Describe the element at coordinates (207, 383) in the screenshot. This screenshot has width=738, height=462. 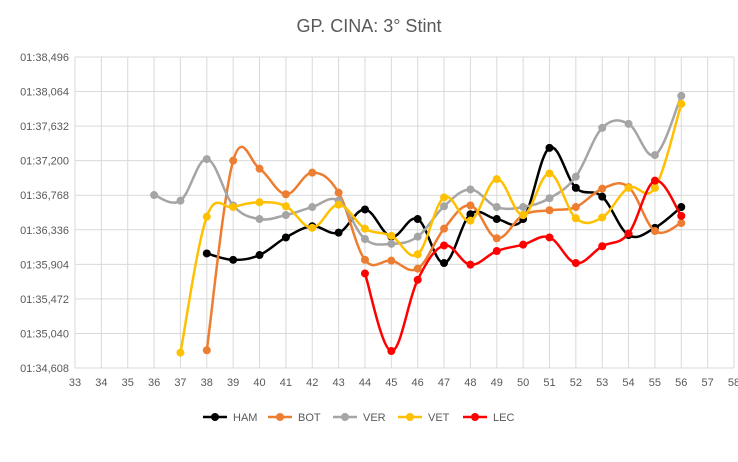
I see `x-tick-label: 38` at that location.